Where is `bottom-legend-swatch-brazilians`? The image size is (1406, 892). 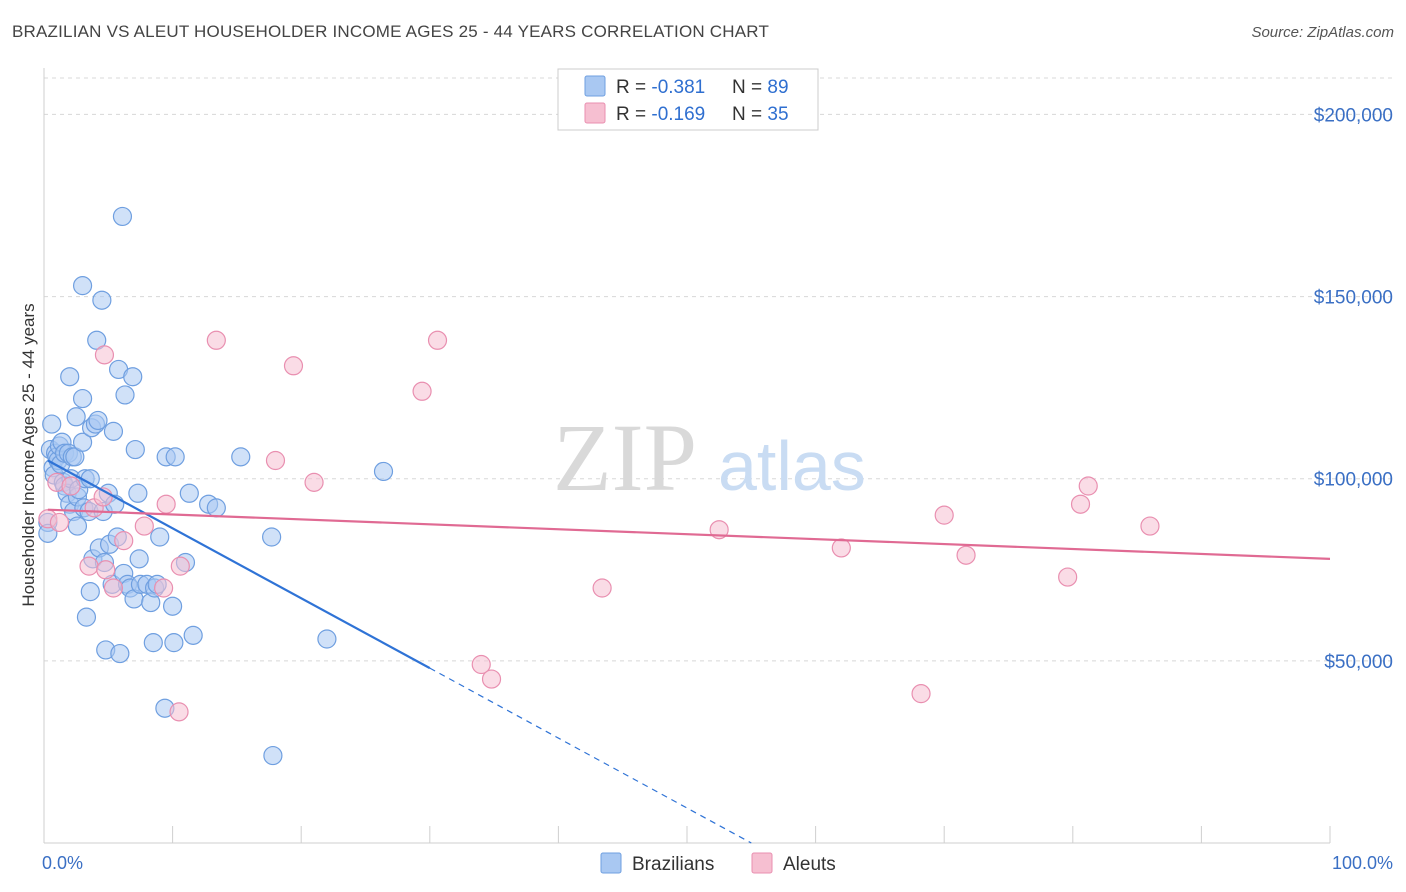
bottom-legend-swatch-brazilians is located at coordinates (611, 863).